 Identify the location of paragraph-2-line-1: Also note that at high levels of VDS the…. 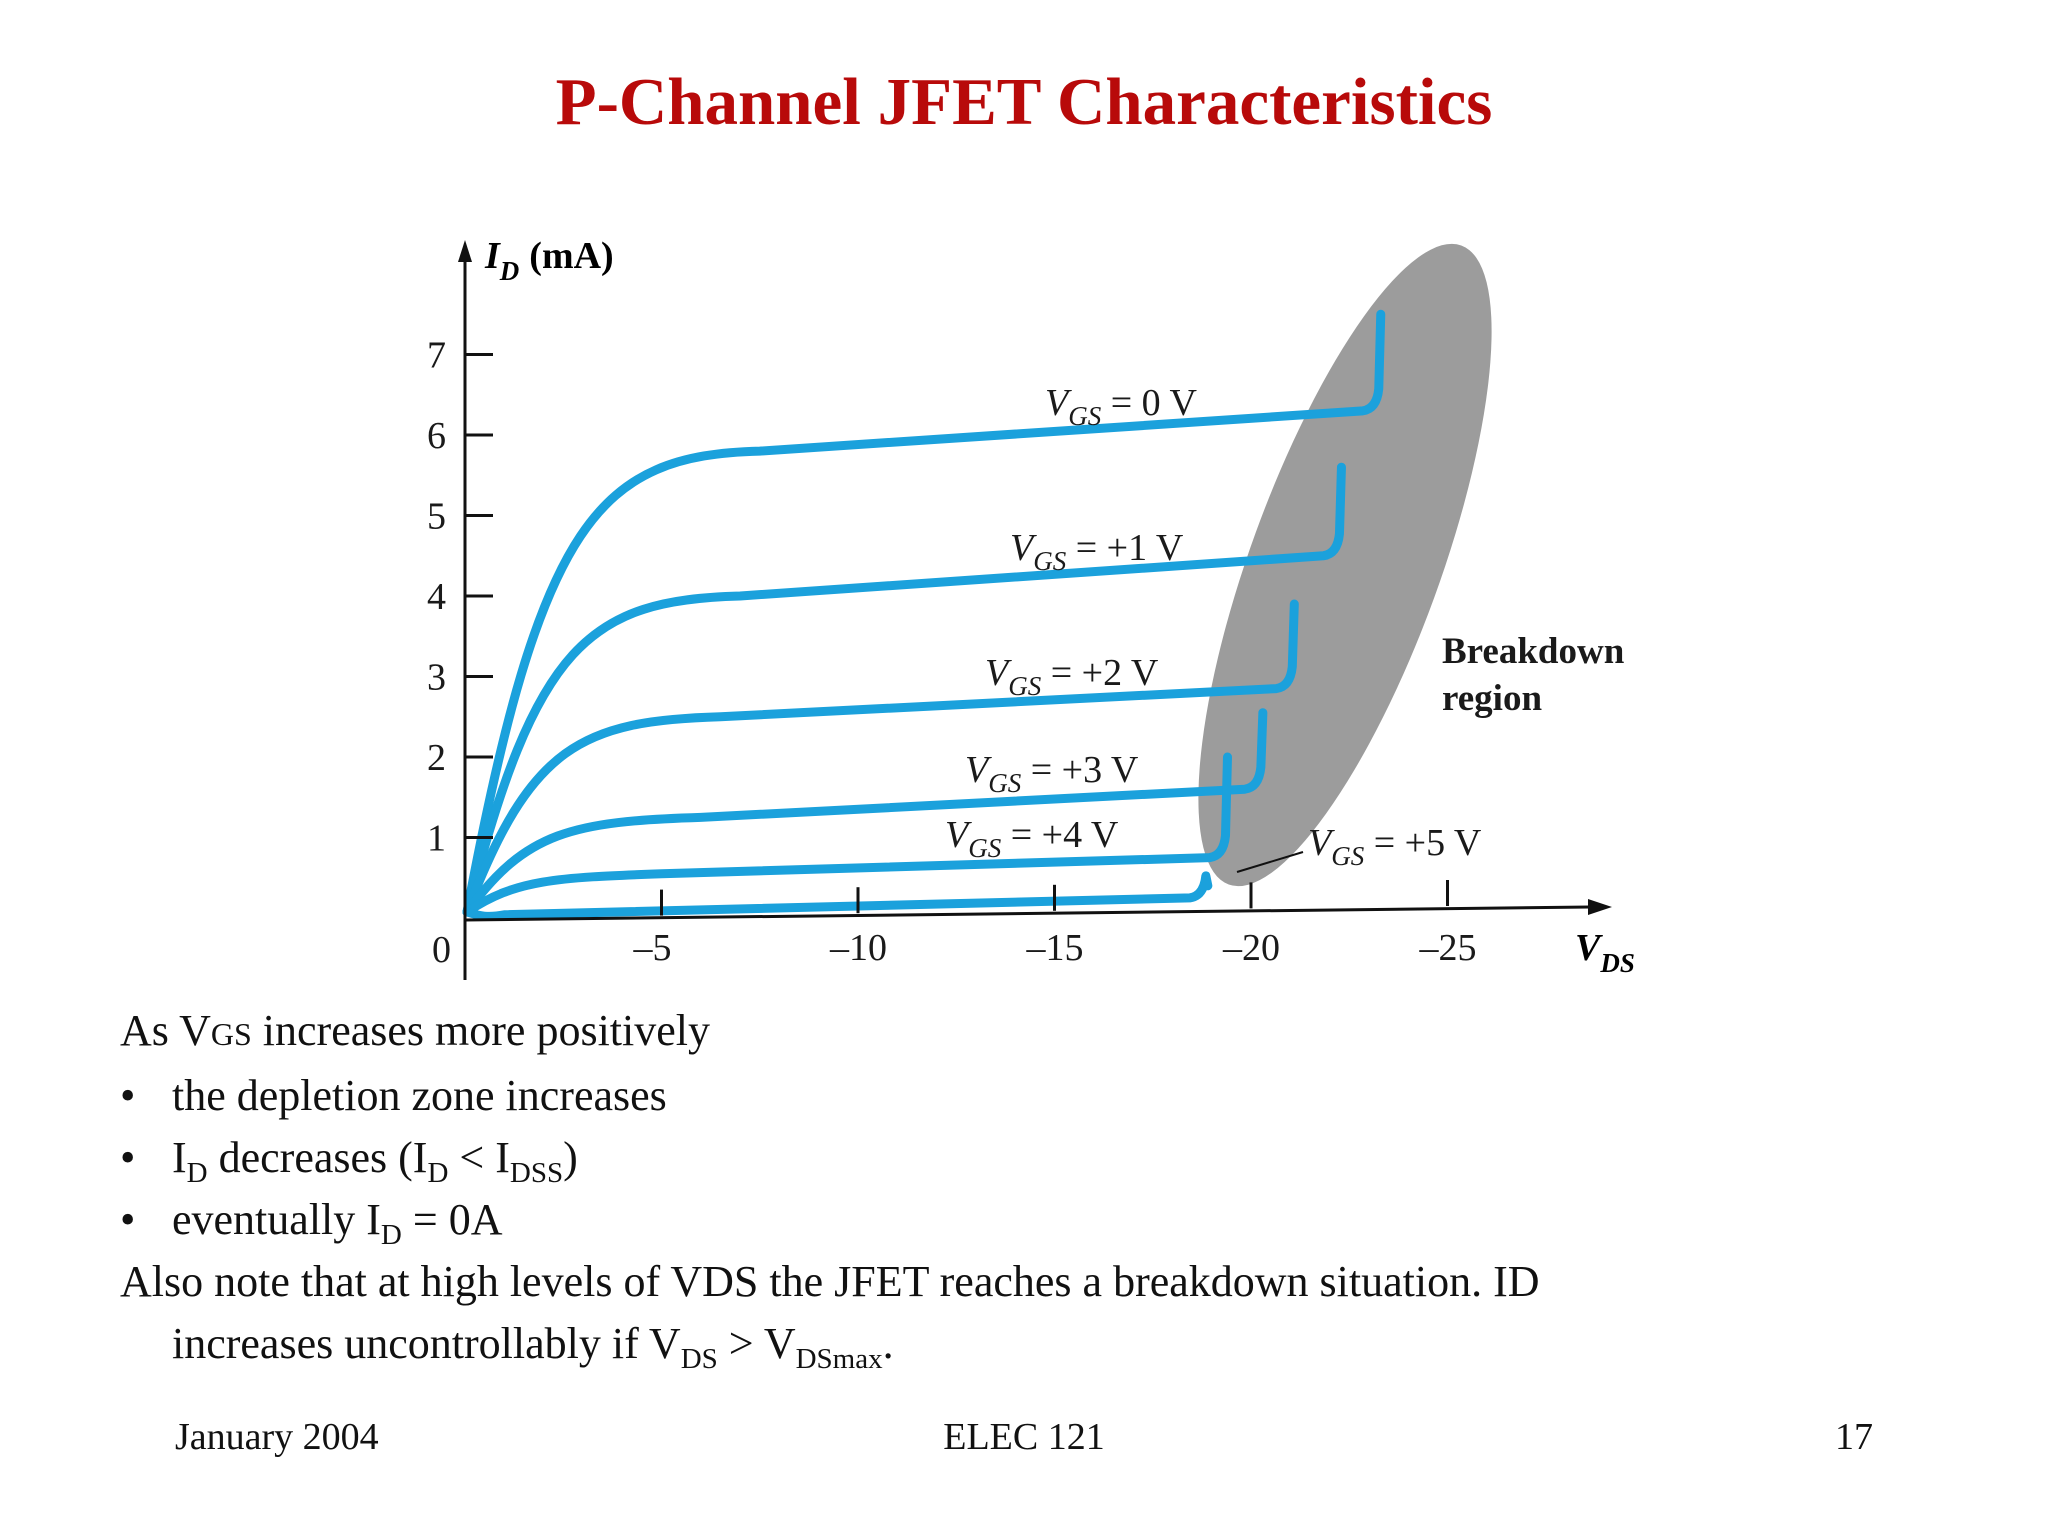
(830, 1281).